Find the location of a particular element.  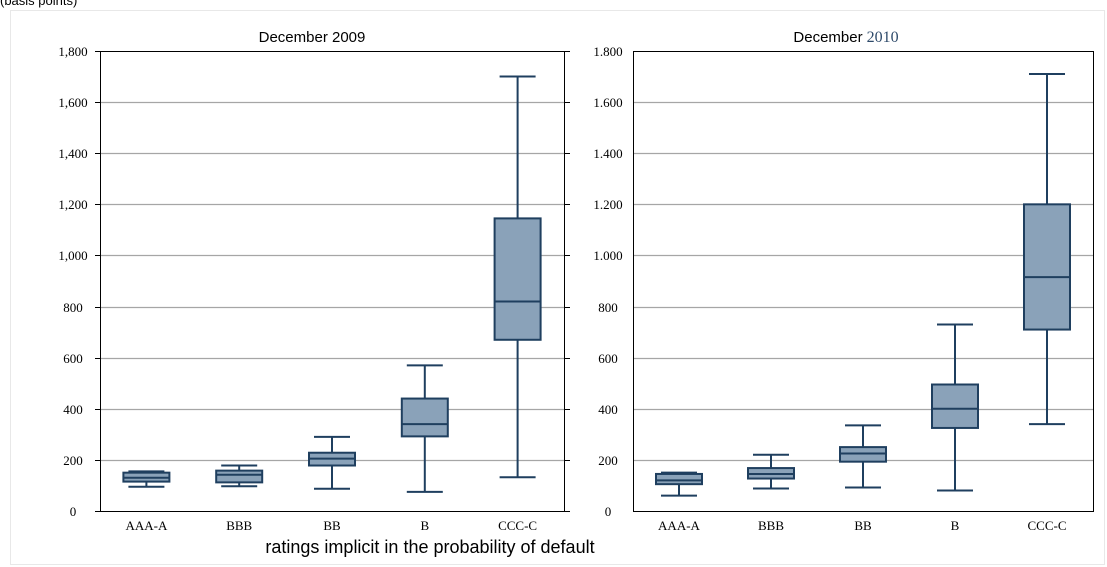

iqr-box-2009-bbb is located at coordinates (239, 476).